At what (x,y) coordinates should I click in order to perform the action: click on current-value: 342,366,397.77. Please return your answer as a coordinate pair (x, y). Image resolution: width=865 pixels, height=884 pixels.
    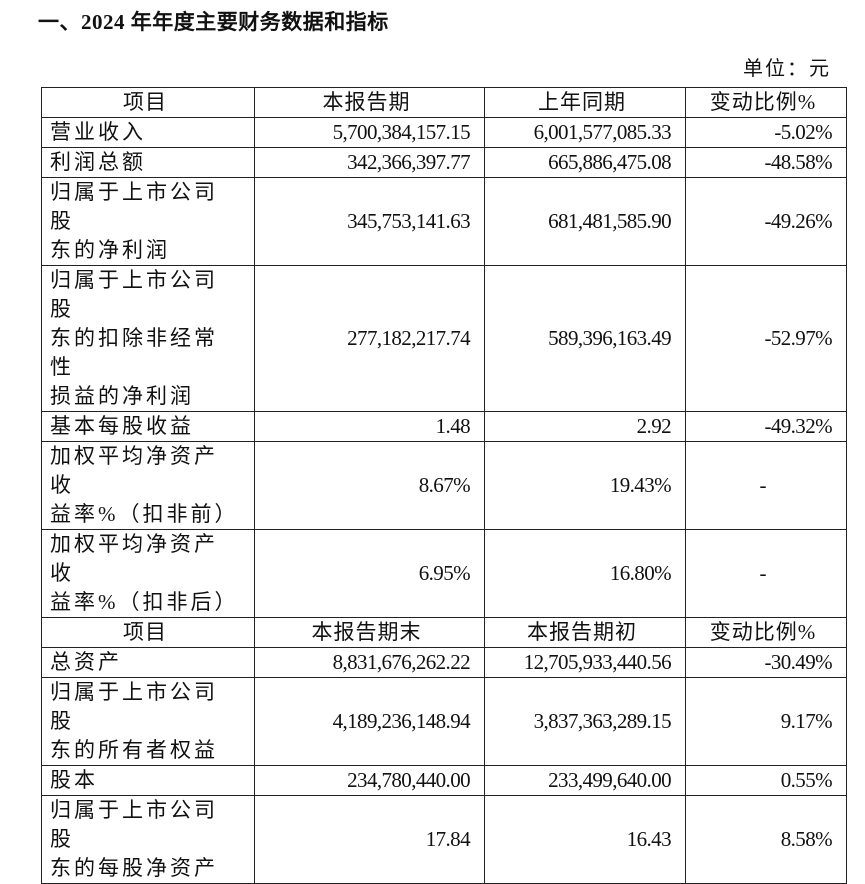
    Looking at the image, I should click on (369, 162).